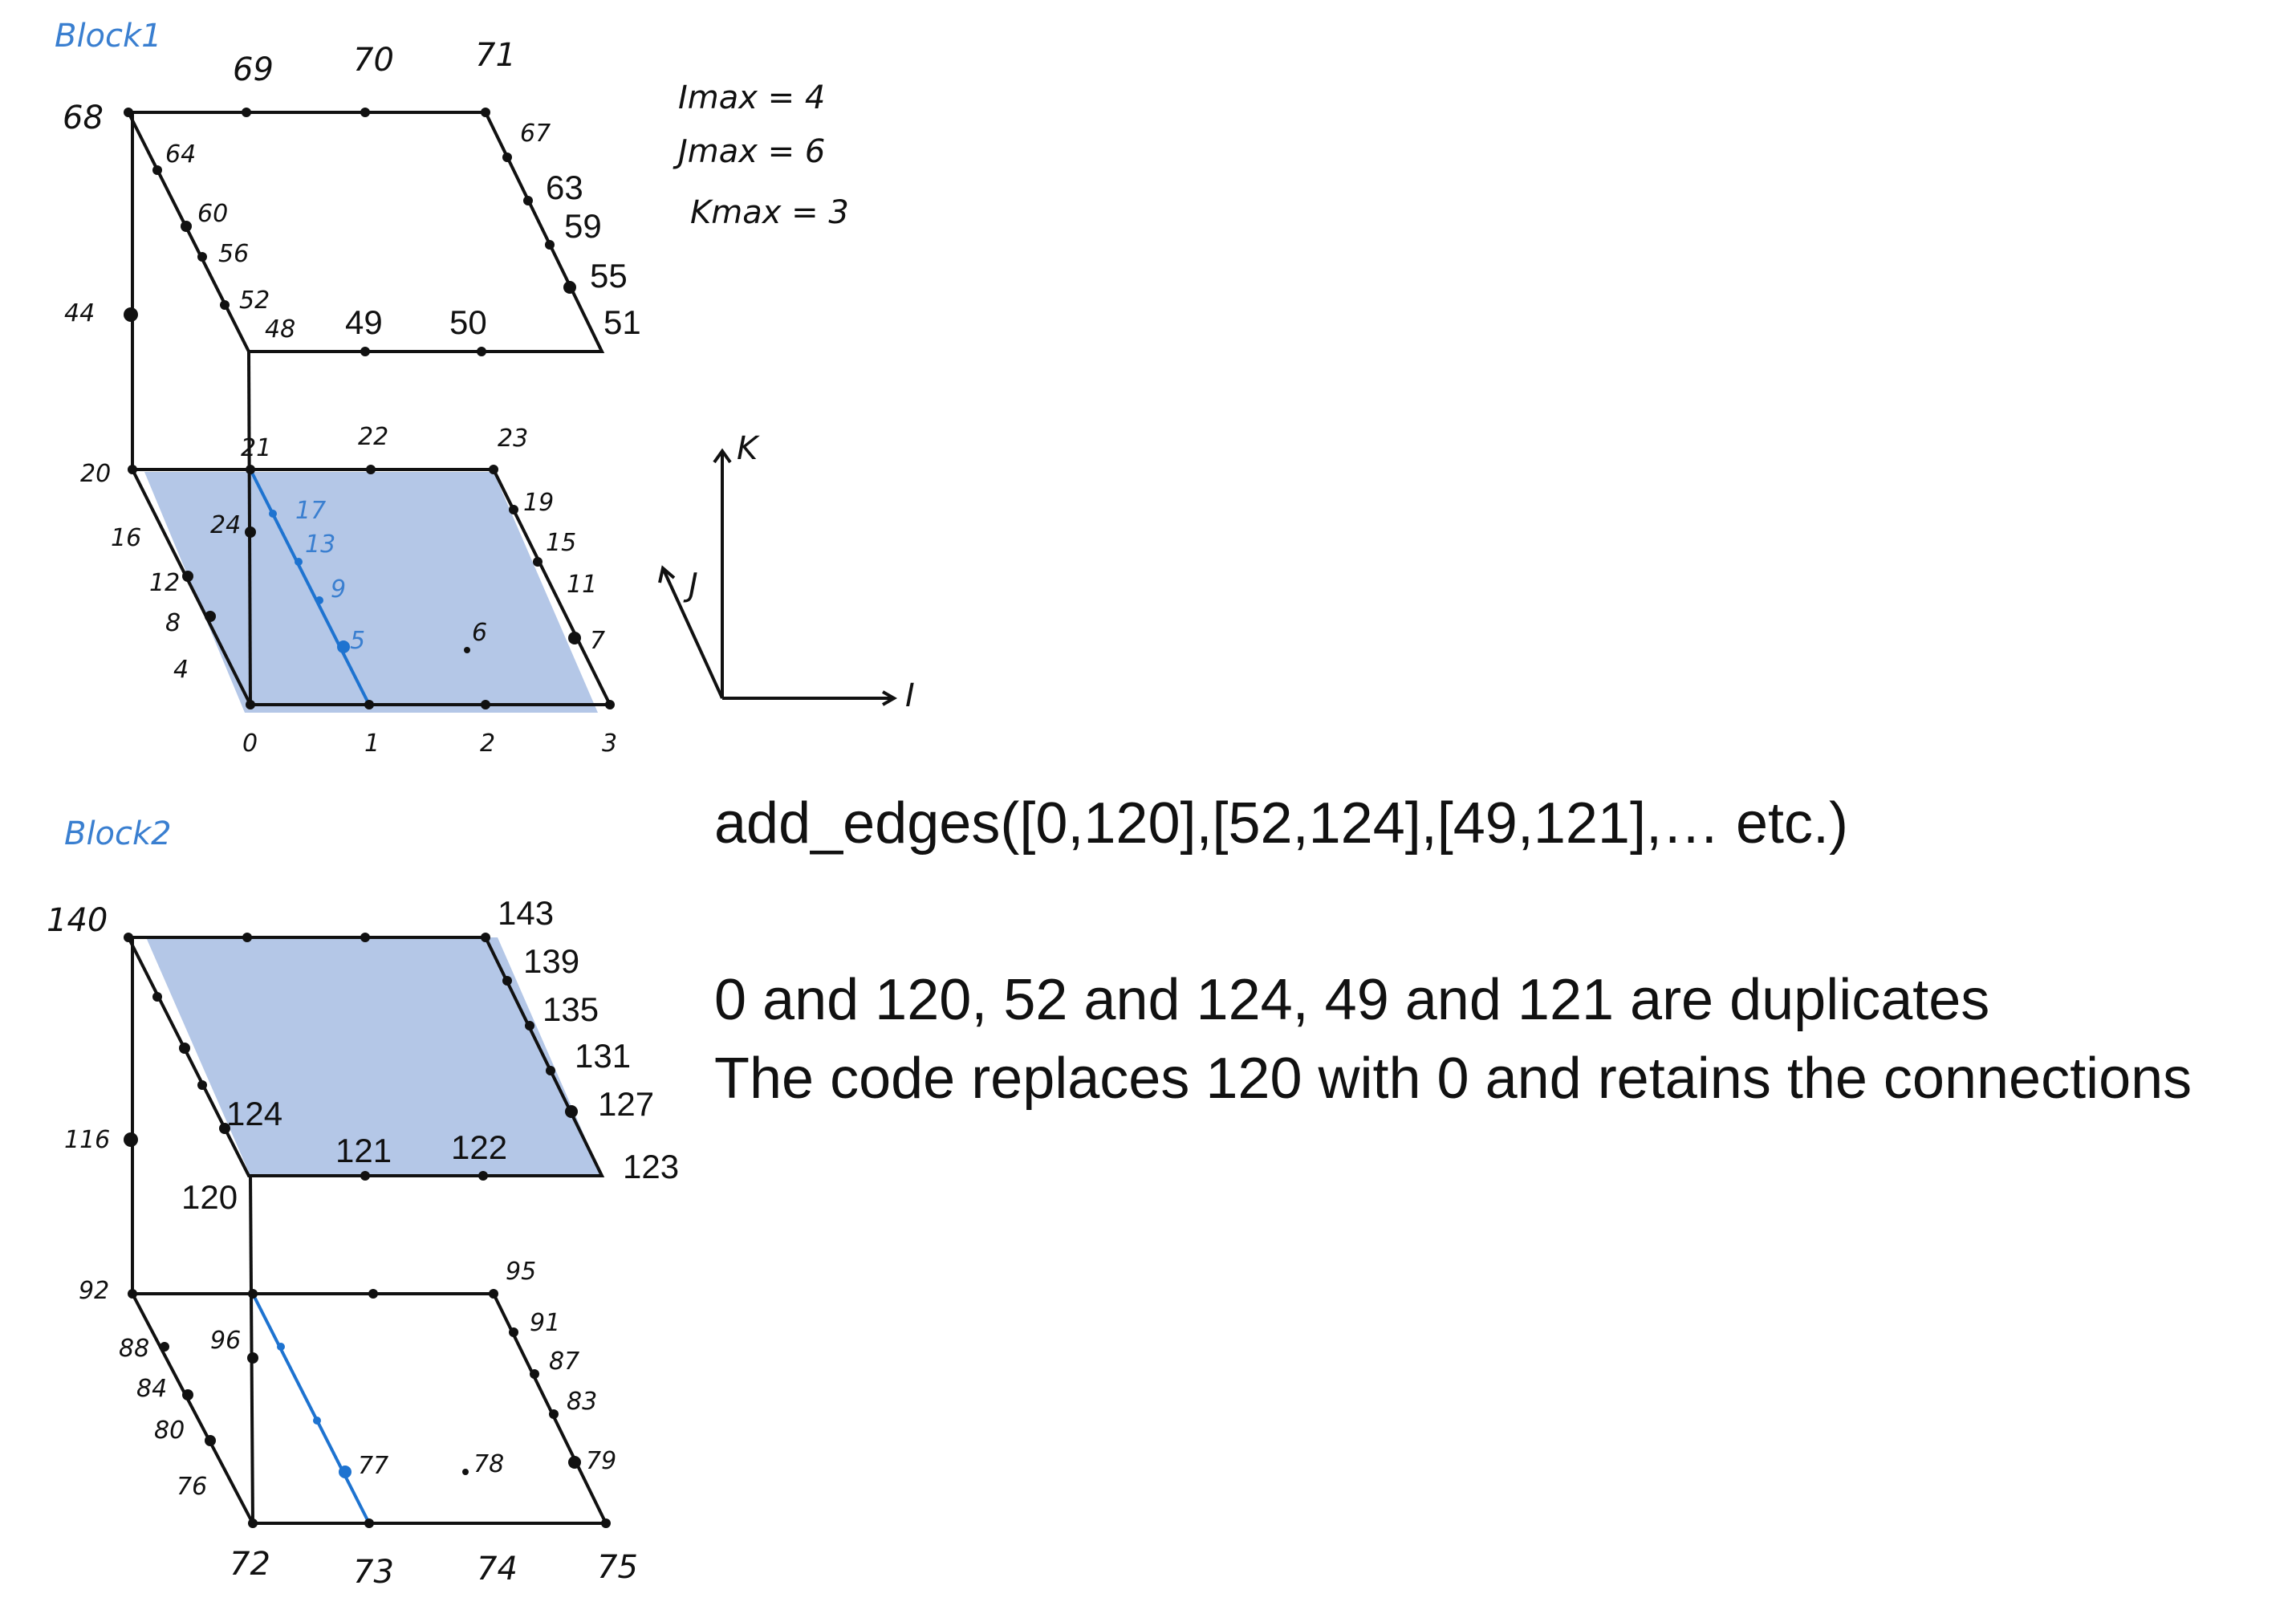 This screenshot has width=2296, height=1622. Describe the element at coordinates (513, 439) in the screenshot. I see `node-label: 23` at that location.